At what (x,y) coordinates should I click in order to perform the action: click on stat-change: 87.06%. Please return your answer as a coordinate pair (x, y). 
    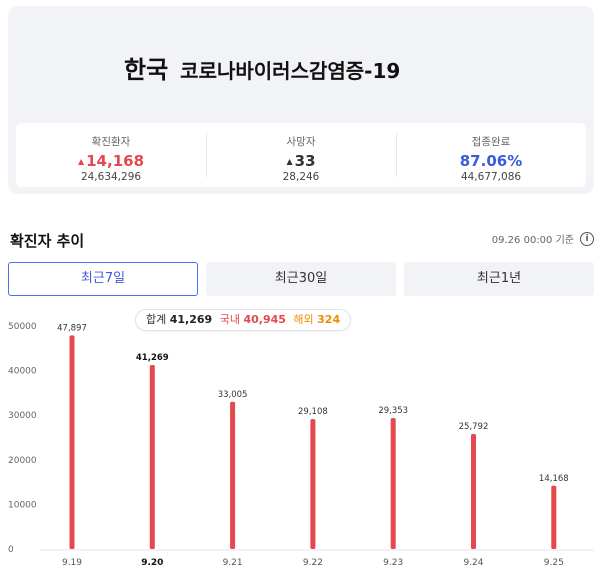
    Looking at the image, I should click on (491, 161).